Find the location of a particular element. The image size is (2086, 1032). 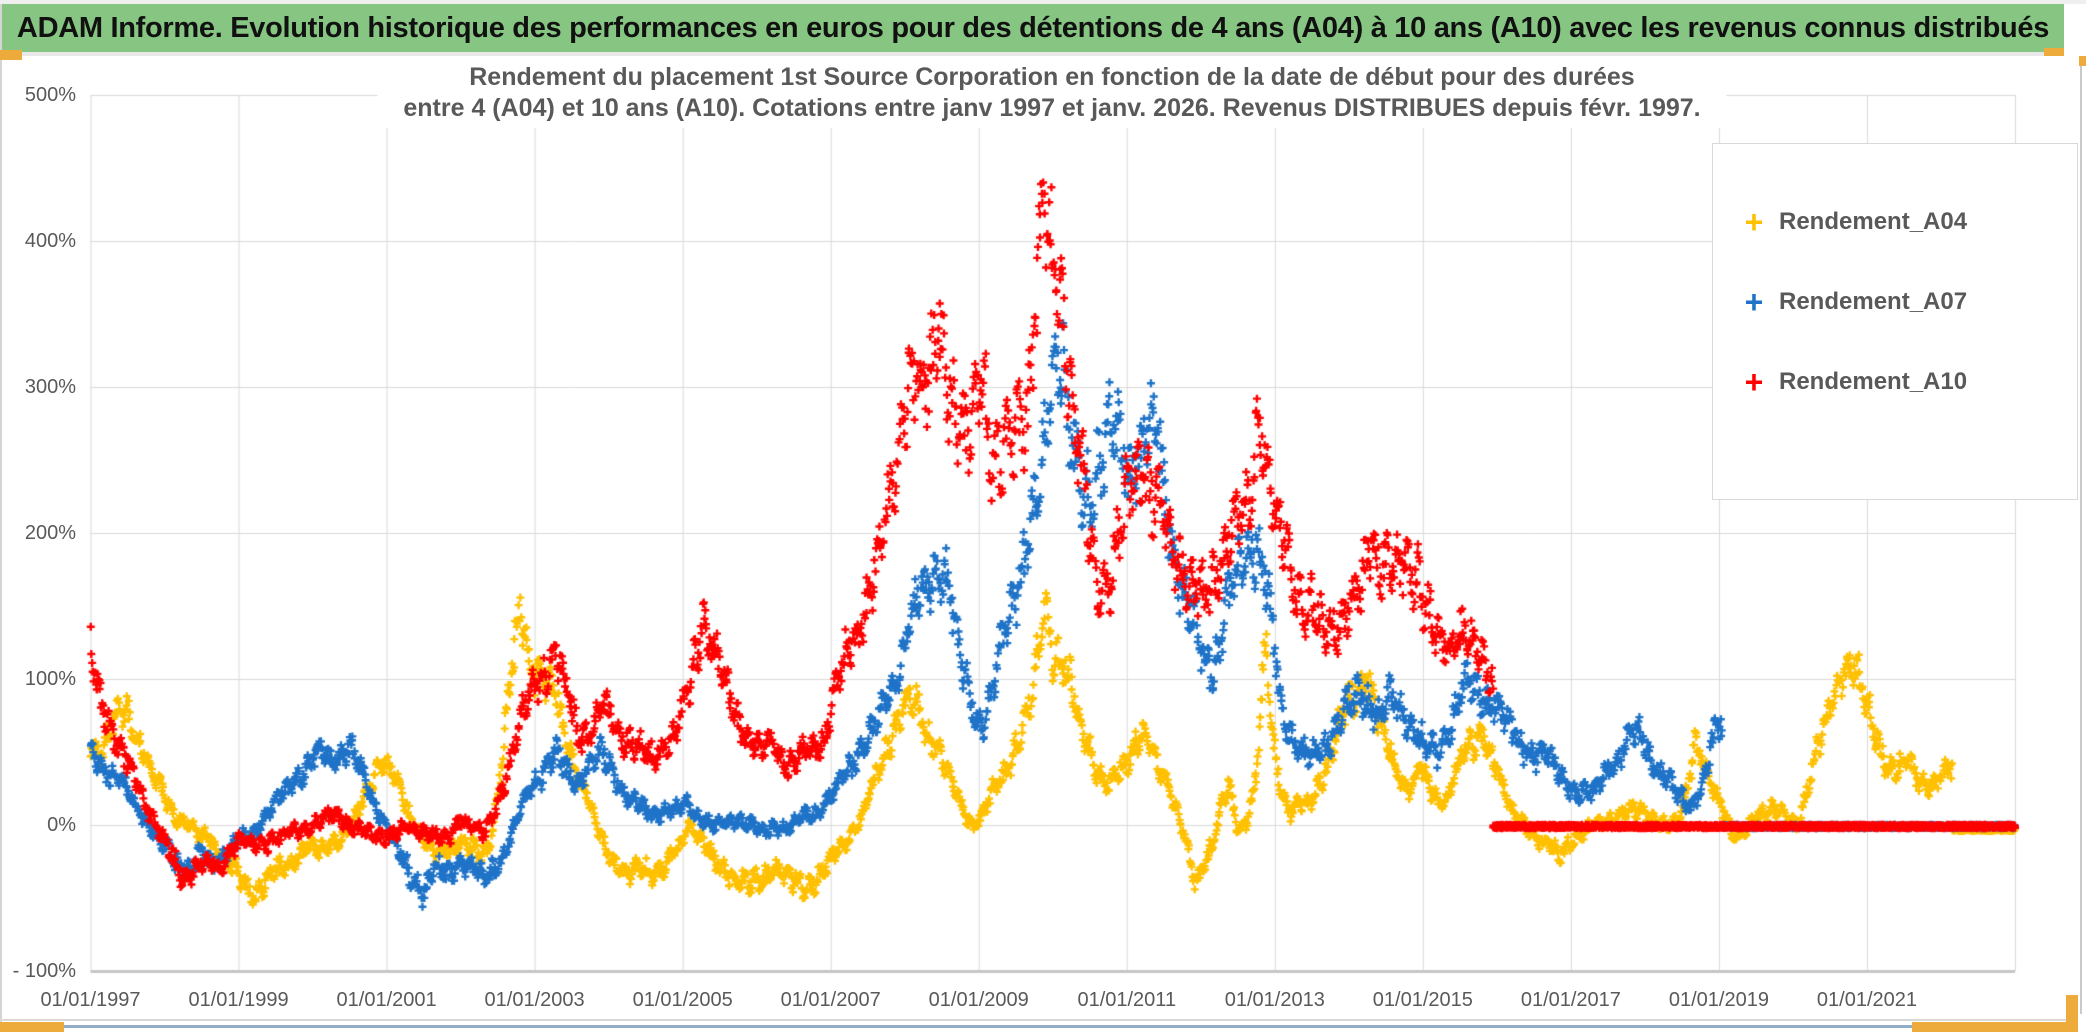

x-tick-label: 01/01/2019 is located at coordinates (1718, 1000).